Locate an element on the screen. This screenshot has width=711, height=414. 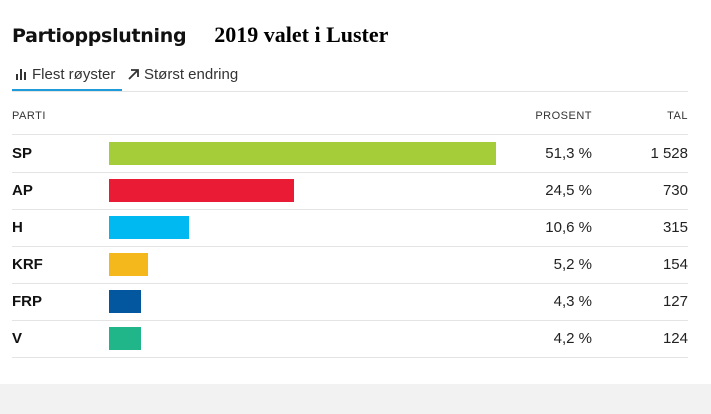
percent-value: 51,3 % is located at coordinates (568, 153).